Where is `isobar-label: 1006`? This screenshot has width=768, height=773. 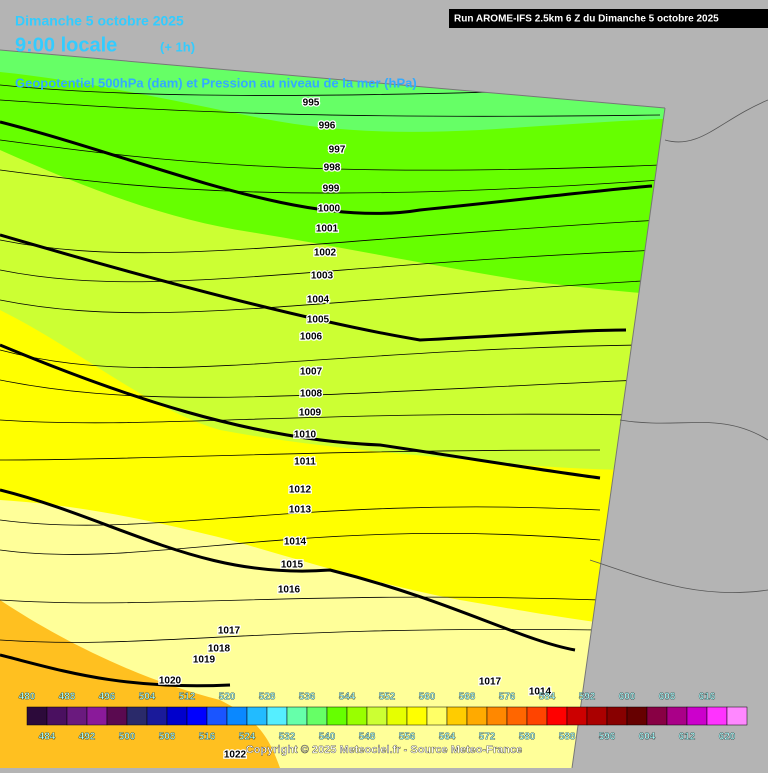 isobar-label: 1006 is located at coordinates (311, 337).